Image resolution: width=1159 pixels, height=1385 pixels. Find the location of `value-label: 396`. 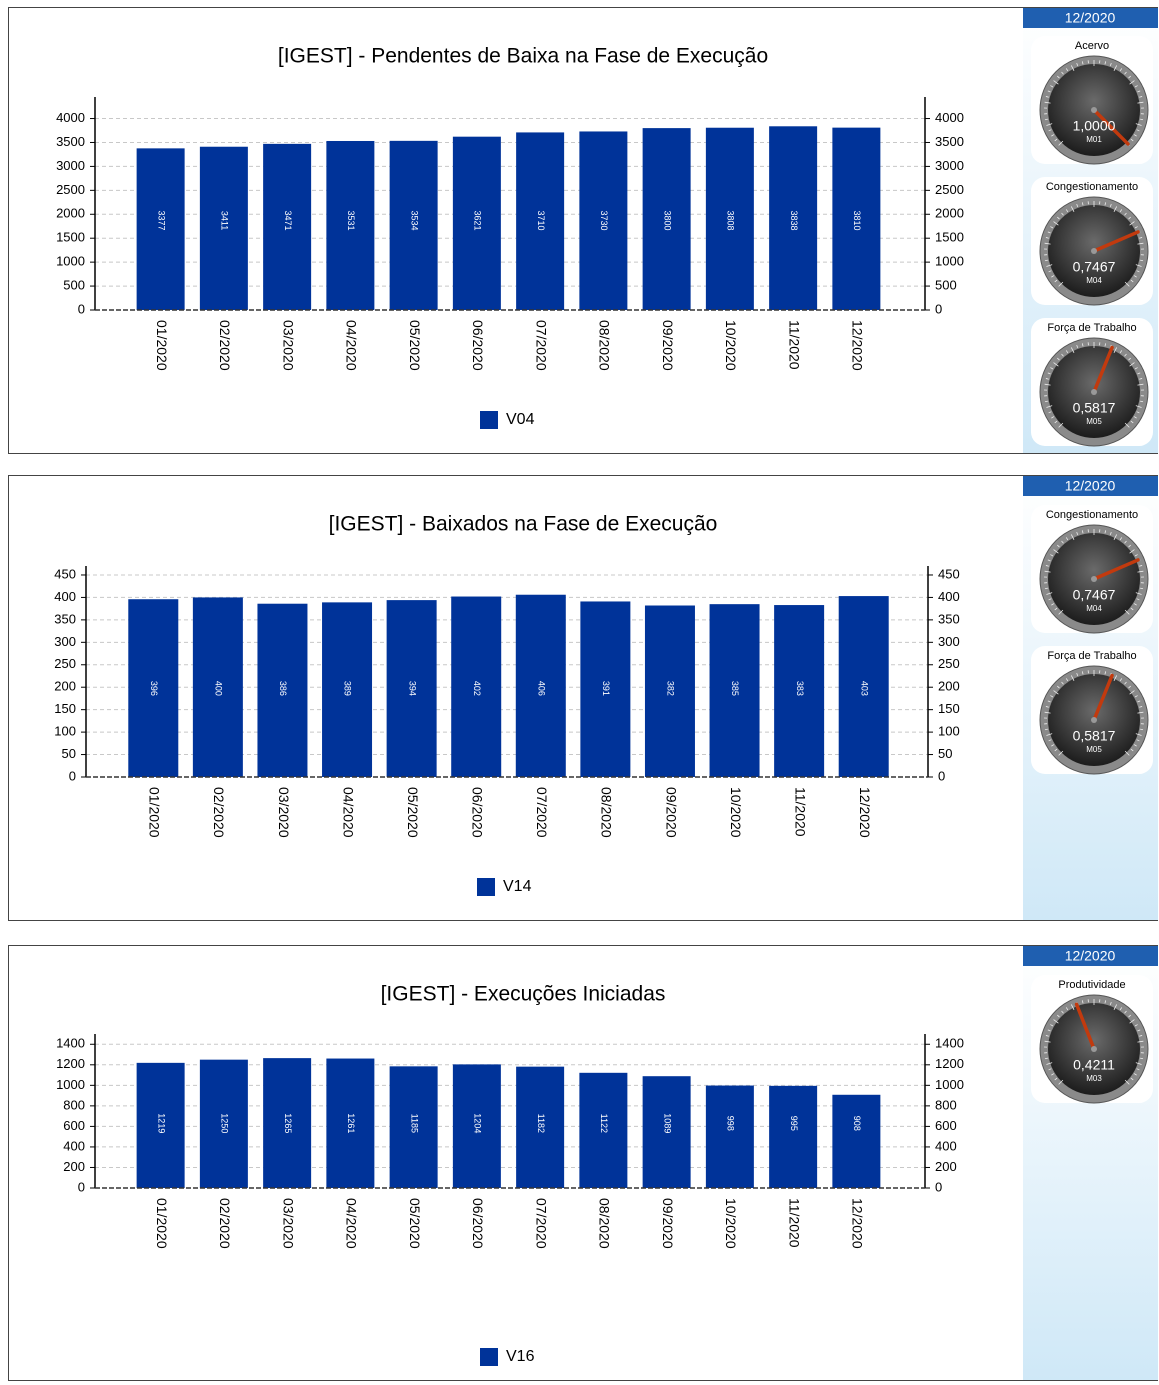

value-label: 396 is located at coordinates (154, 688).